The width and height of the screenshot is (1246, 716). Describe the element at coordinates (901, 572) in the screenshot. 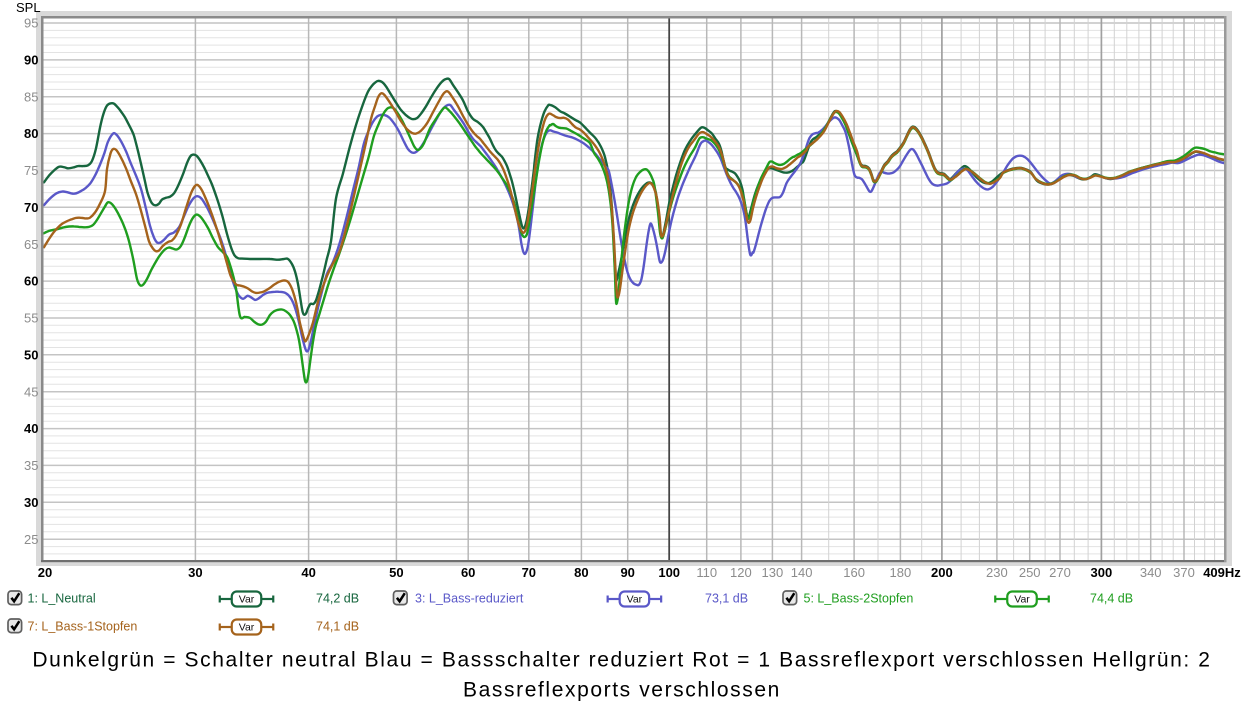

I see `svg-text: 180` at that location.